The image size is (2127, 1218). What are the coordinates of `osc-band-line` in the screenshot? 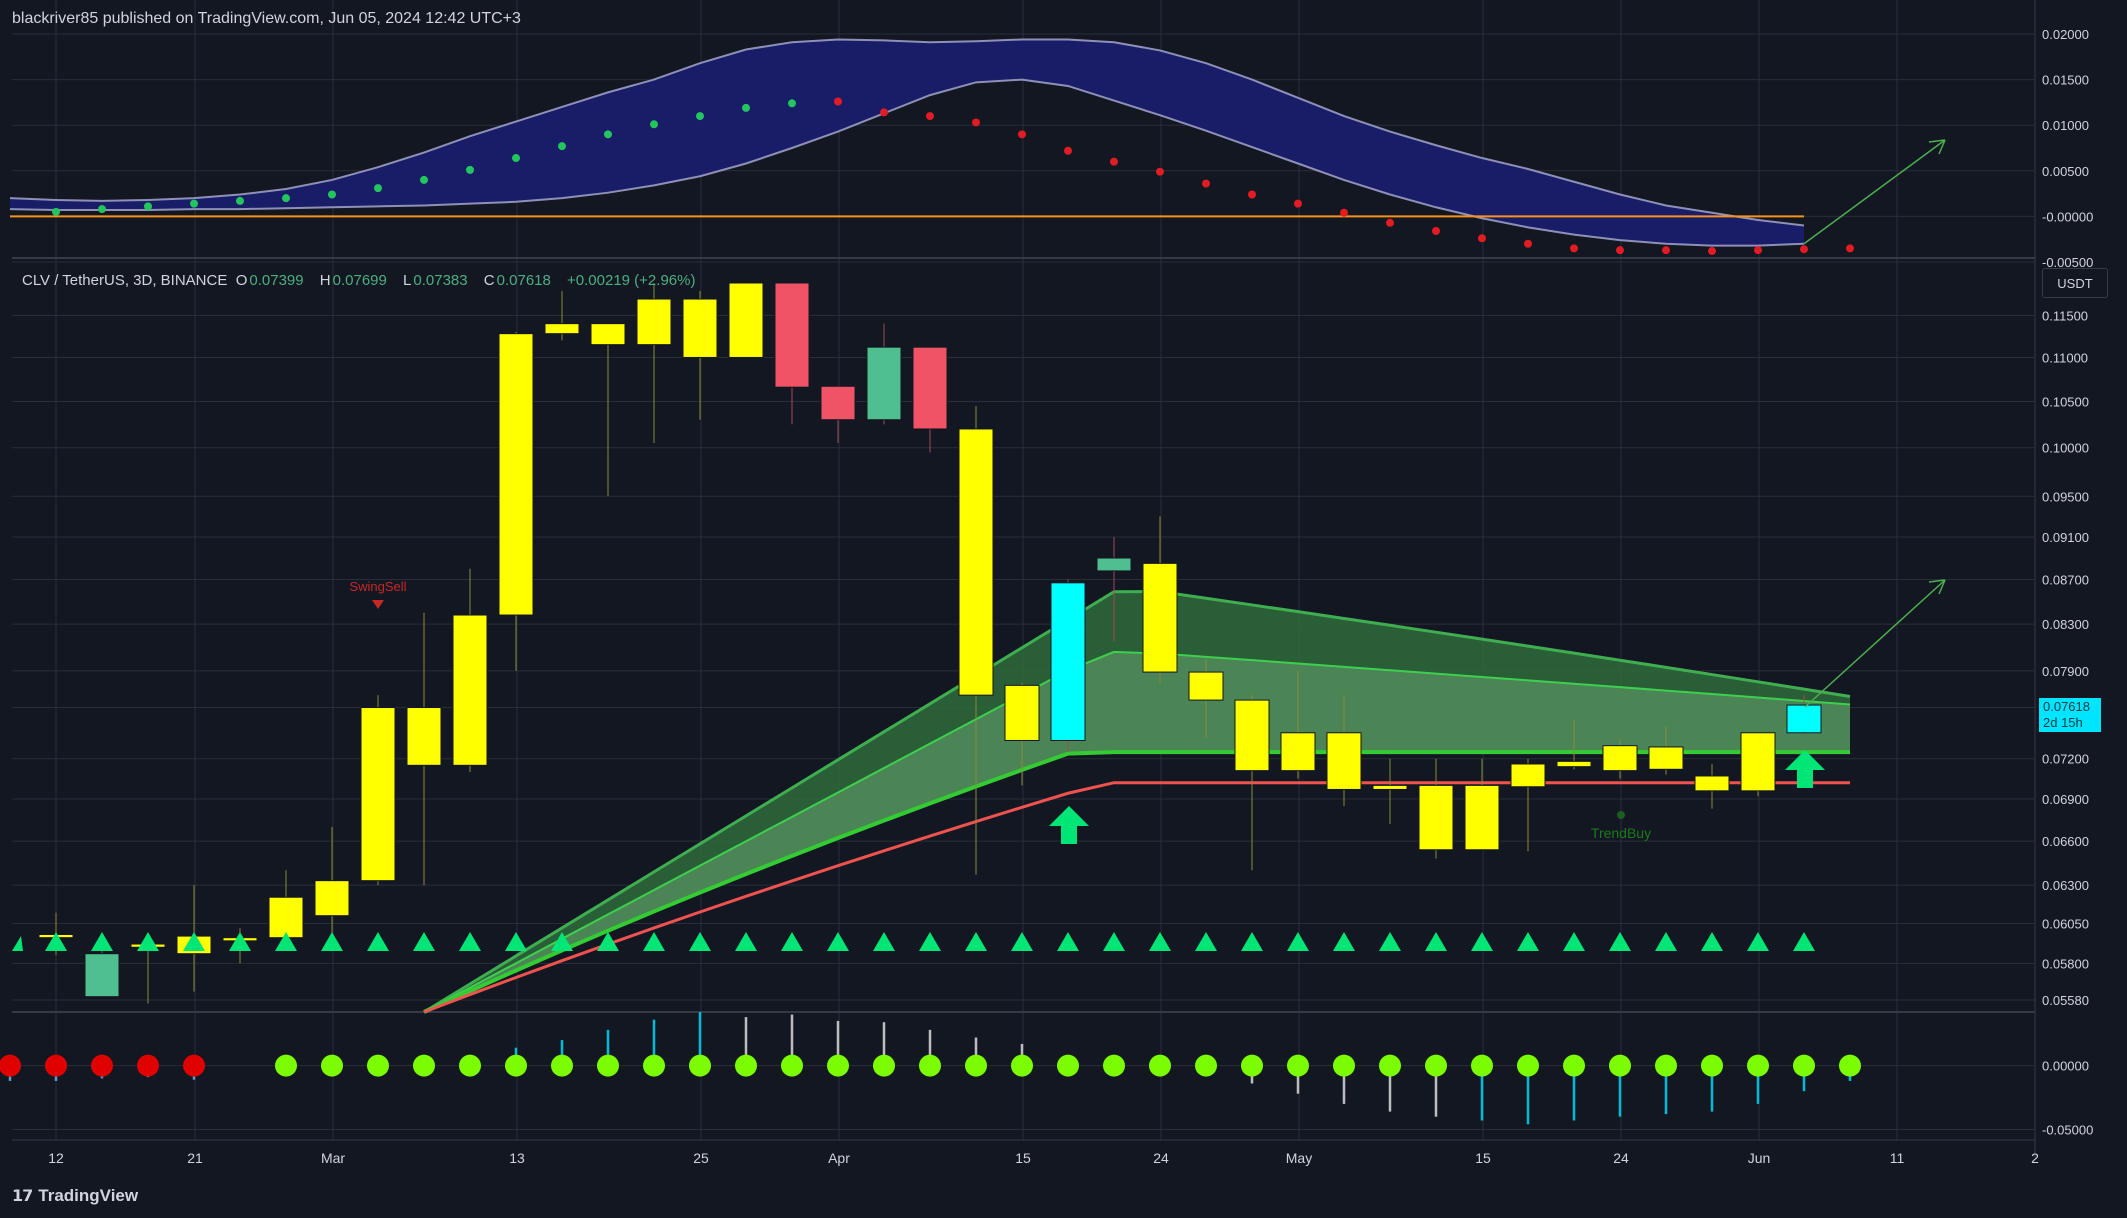 It's located at (907, 132).